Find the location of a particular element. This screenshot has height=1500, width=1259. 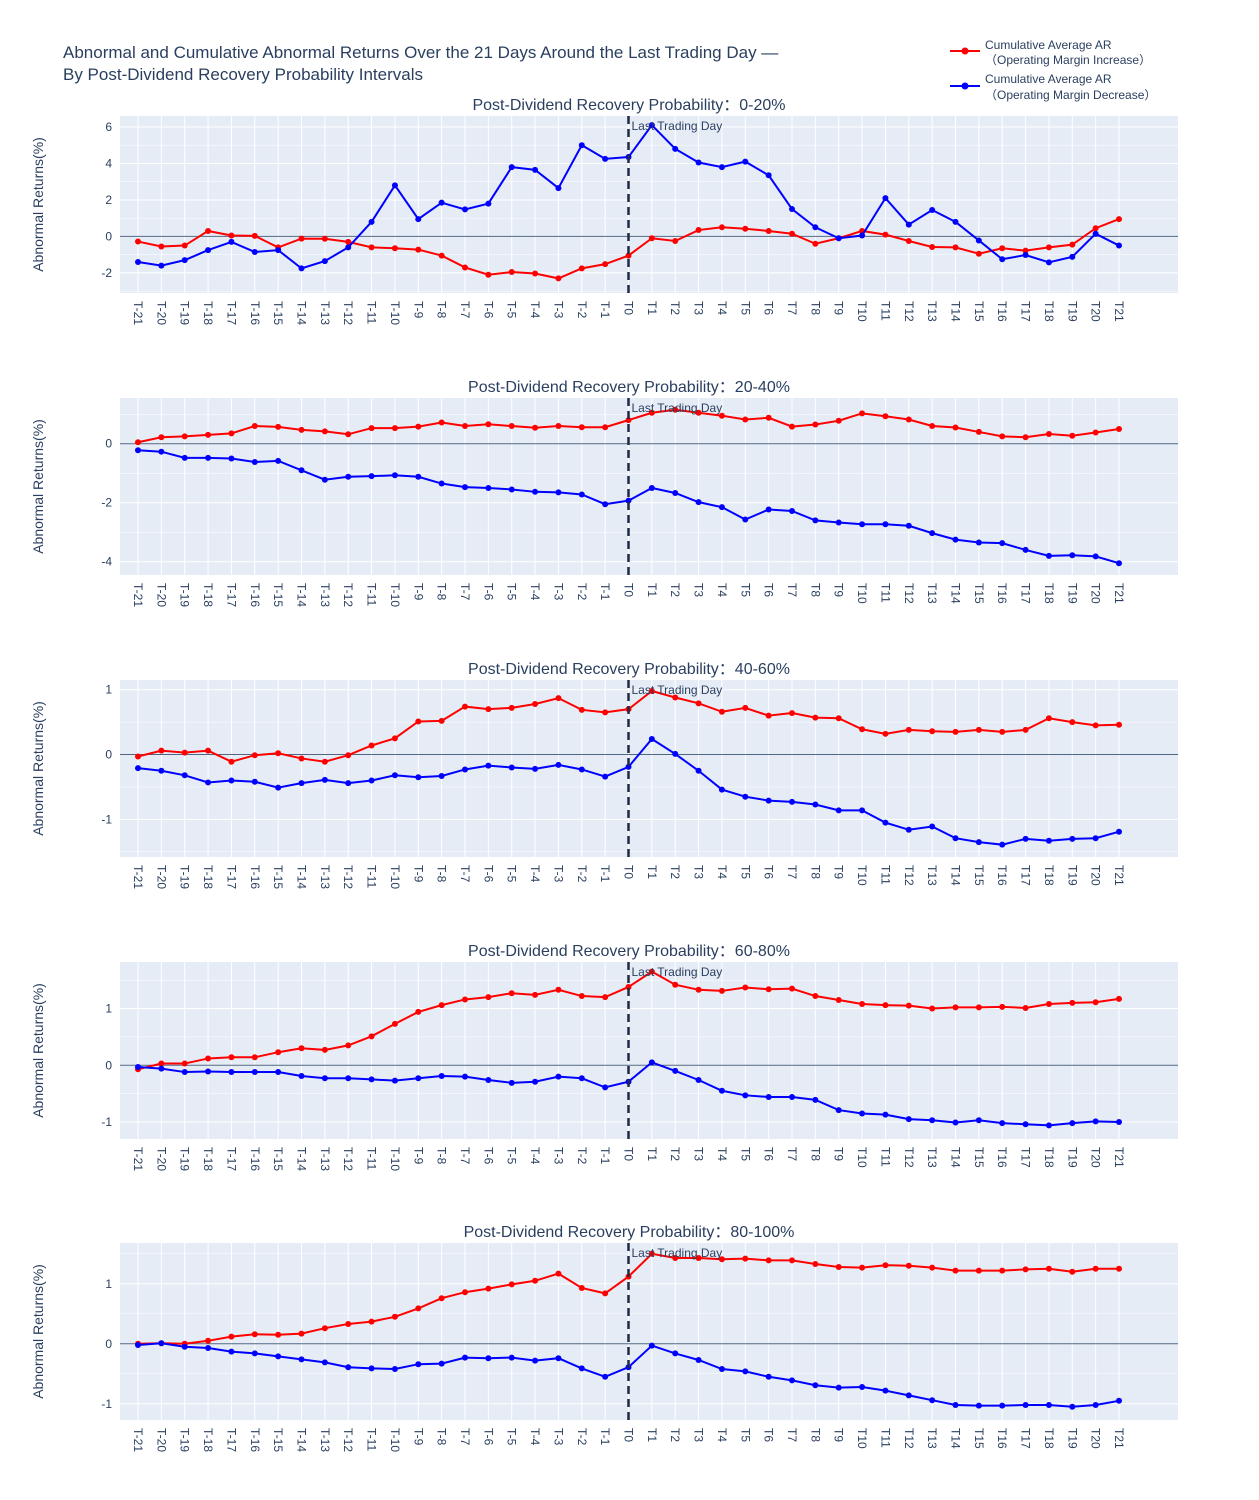

x-tick-label: T-14 is located at coordinates (302, 877).